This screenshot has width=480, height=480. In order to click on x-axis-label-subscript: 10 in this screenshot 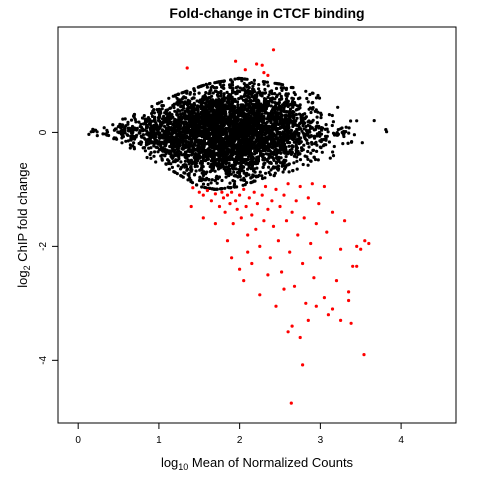, I will do `click(183, 467)`.